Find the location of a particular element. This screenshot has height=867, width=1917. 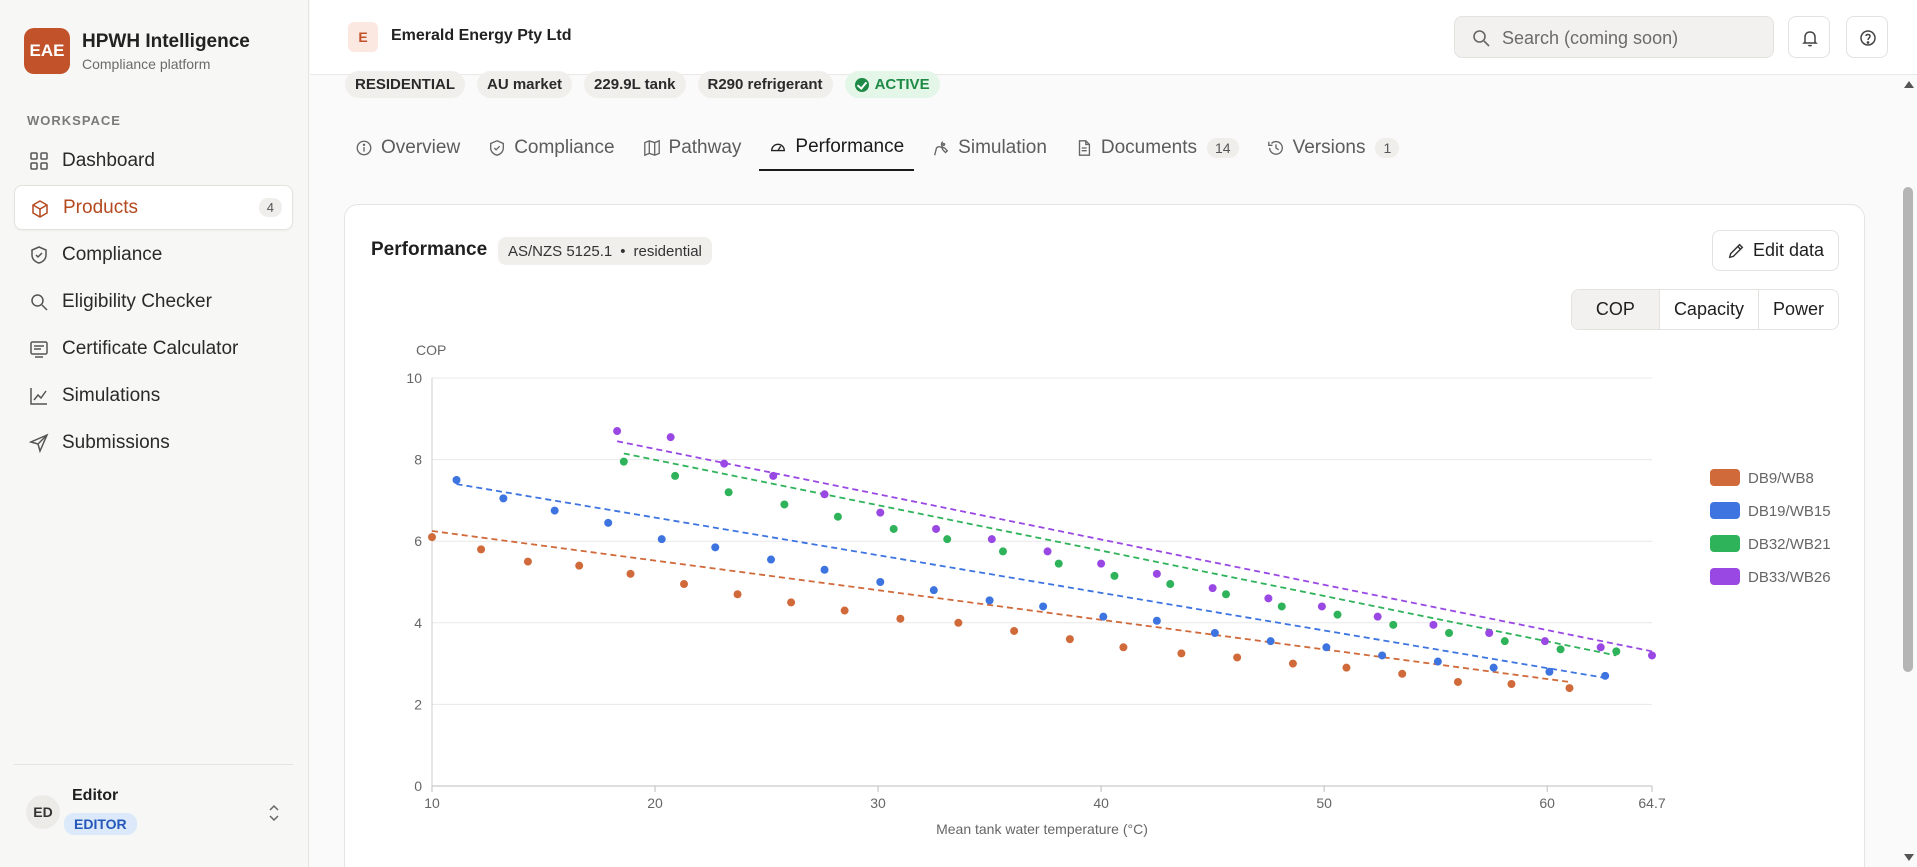

sidebar-item-label: Certificate Calculator is located at coordinates (150, 348).